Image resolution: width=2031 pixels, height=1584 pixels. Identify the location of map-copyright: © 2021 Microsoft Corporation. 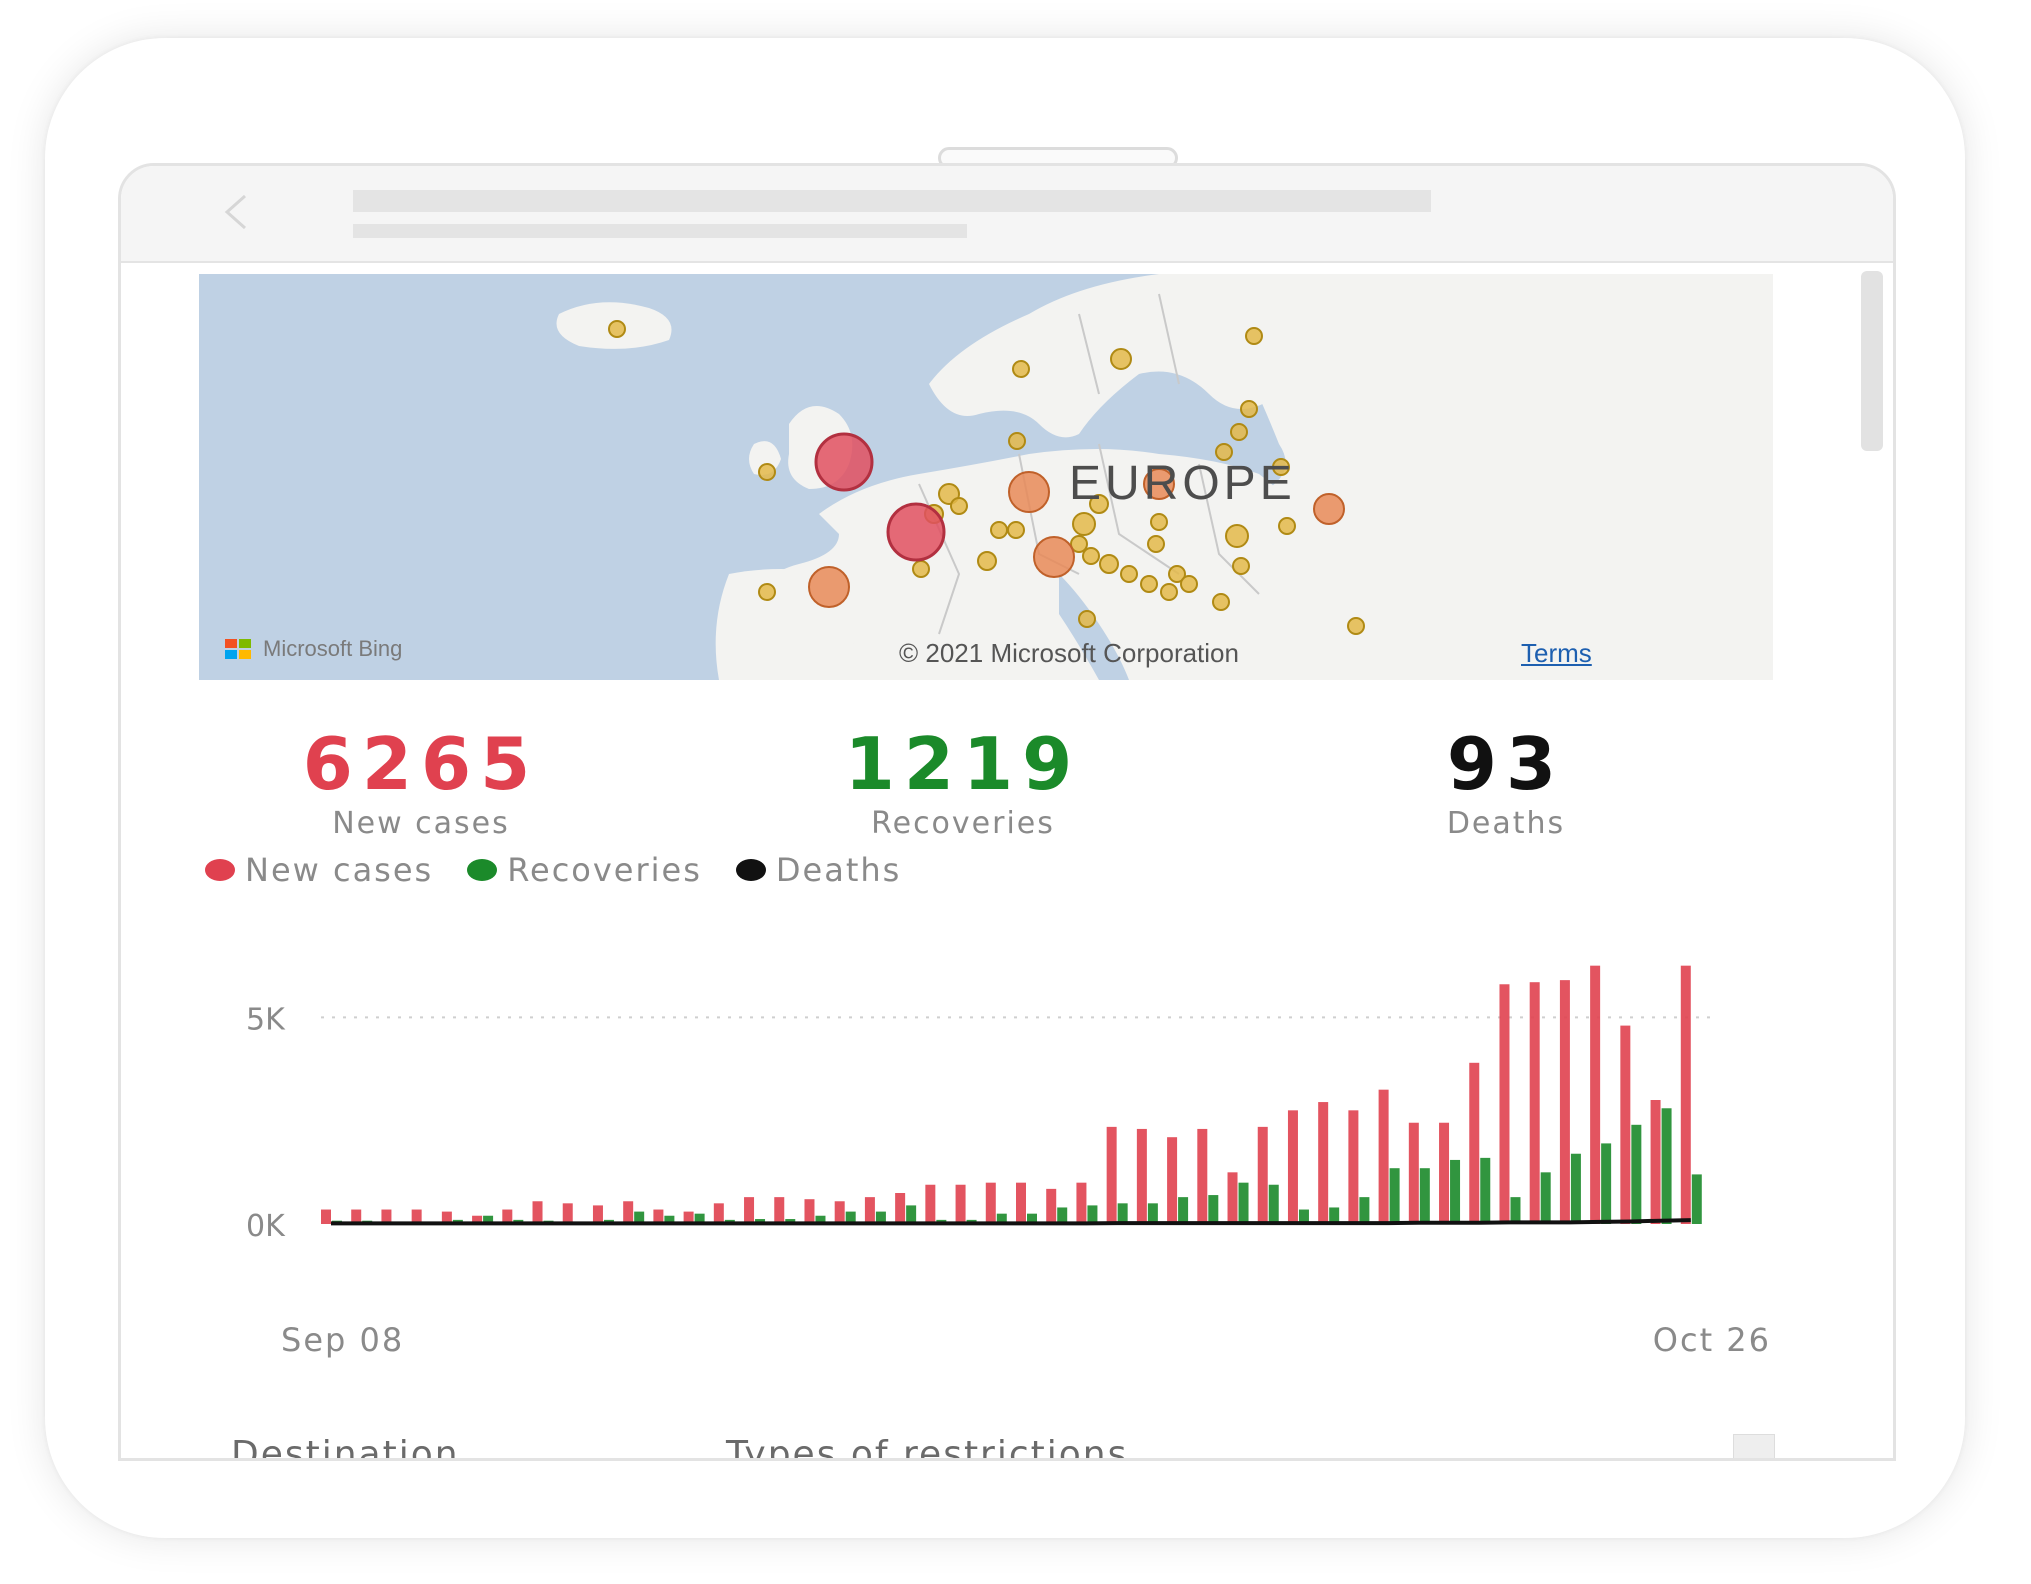
(1069, 653).